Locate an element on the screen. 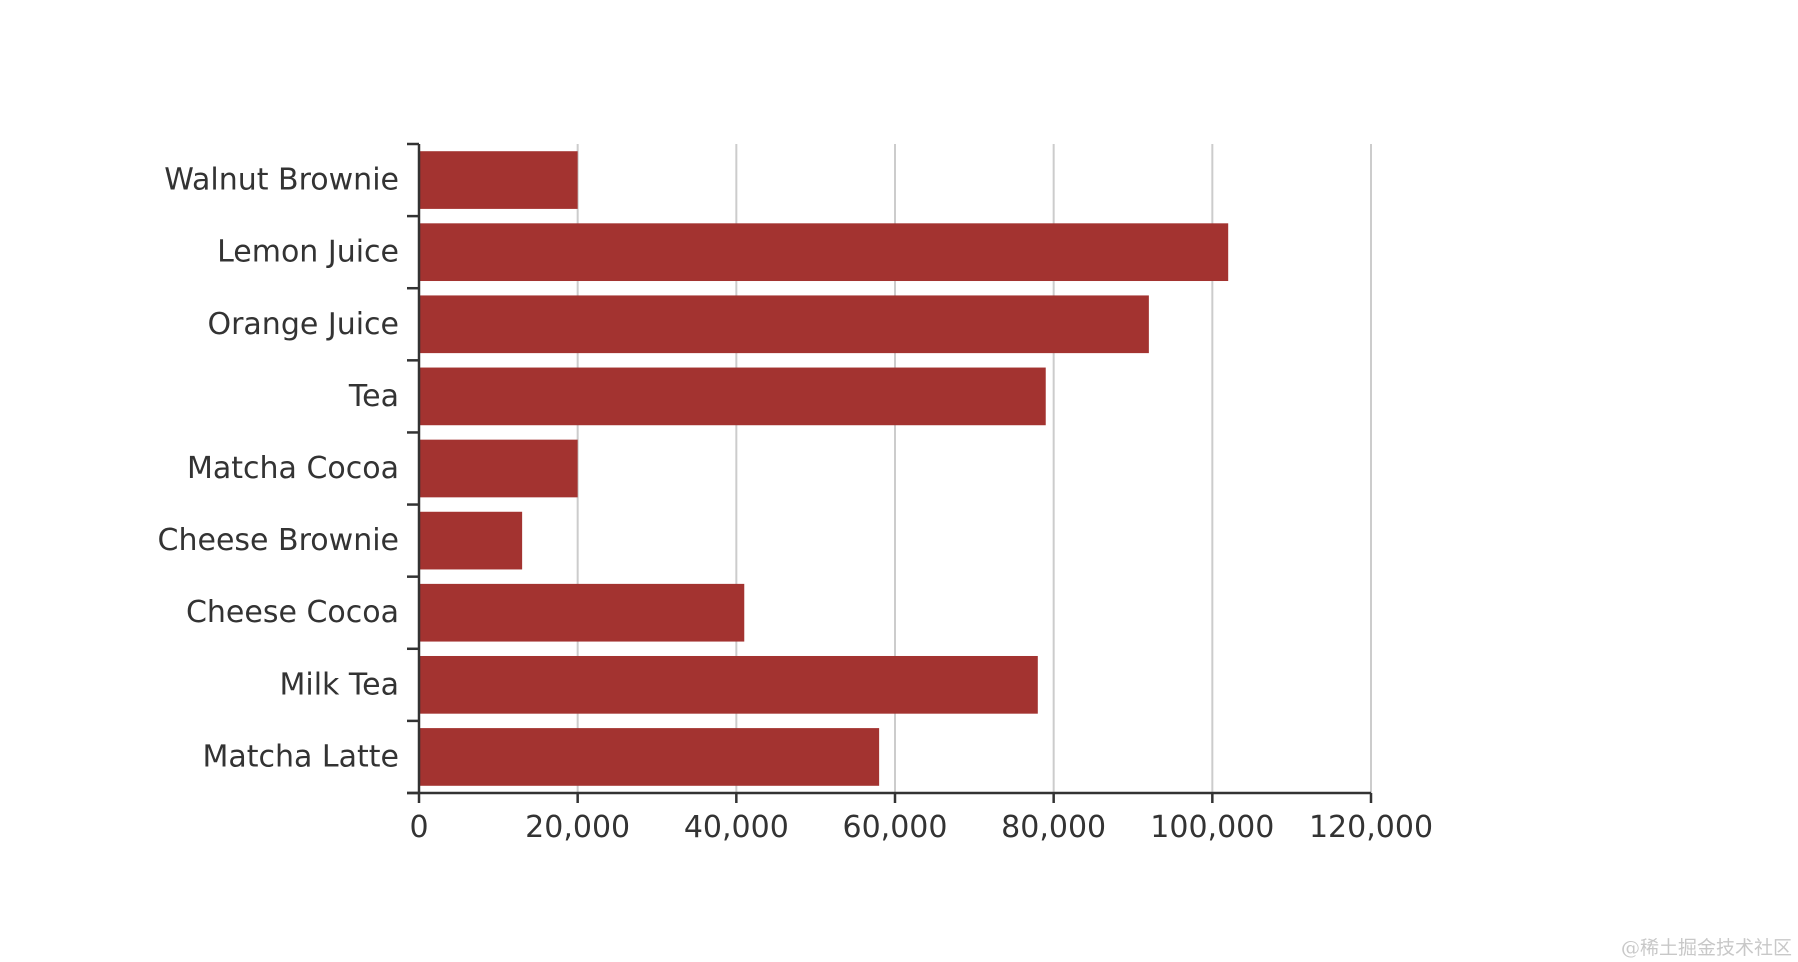 The image size is (1798, 962). y-tick-label: Lemon Juice is located at coordinates (308, 252).